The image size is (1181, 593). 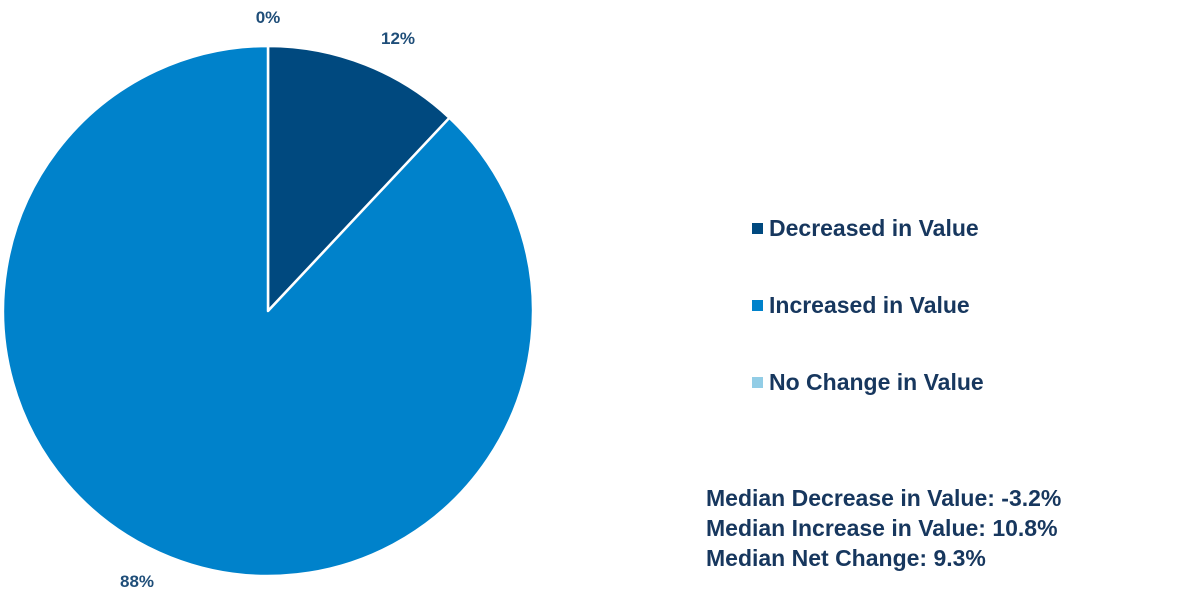 I want to click on legend-swatch-decreased, so click(x=757, y=228).